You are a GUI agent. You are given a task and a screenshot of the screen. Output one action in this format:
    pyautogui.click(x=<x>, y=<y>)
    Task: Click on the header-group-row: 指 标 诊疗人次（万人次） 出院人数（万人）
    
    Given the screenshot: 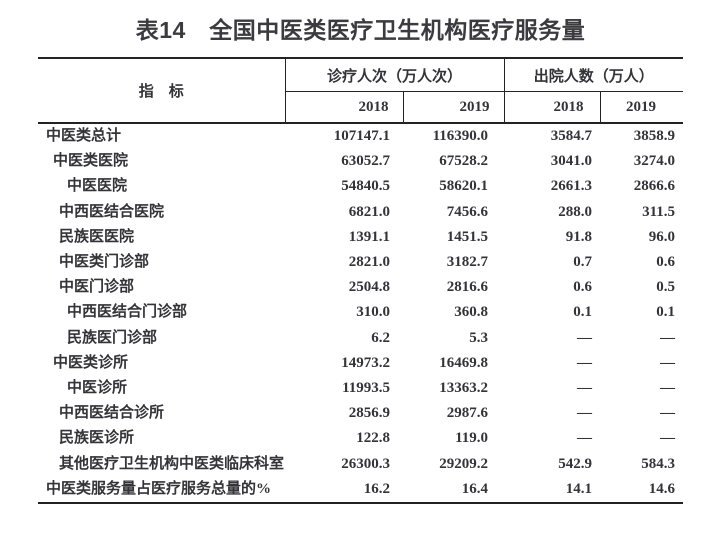 What is the action you would take?
    pyautogui.click(x=361, y=91)
    